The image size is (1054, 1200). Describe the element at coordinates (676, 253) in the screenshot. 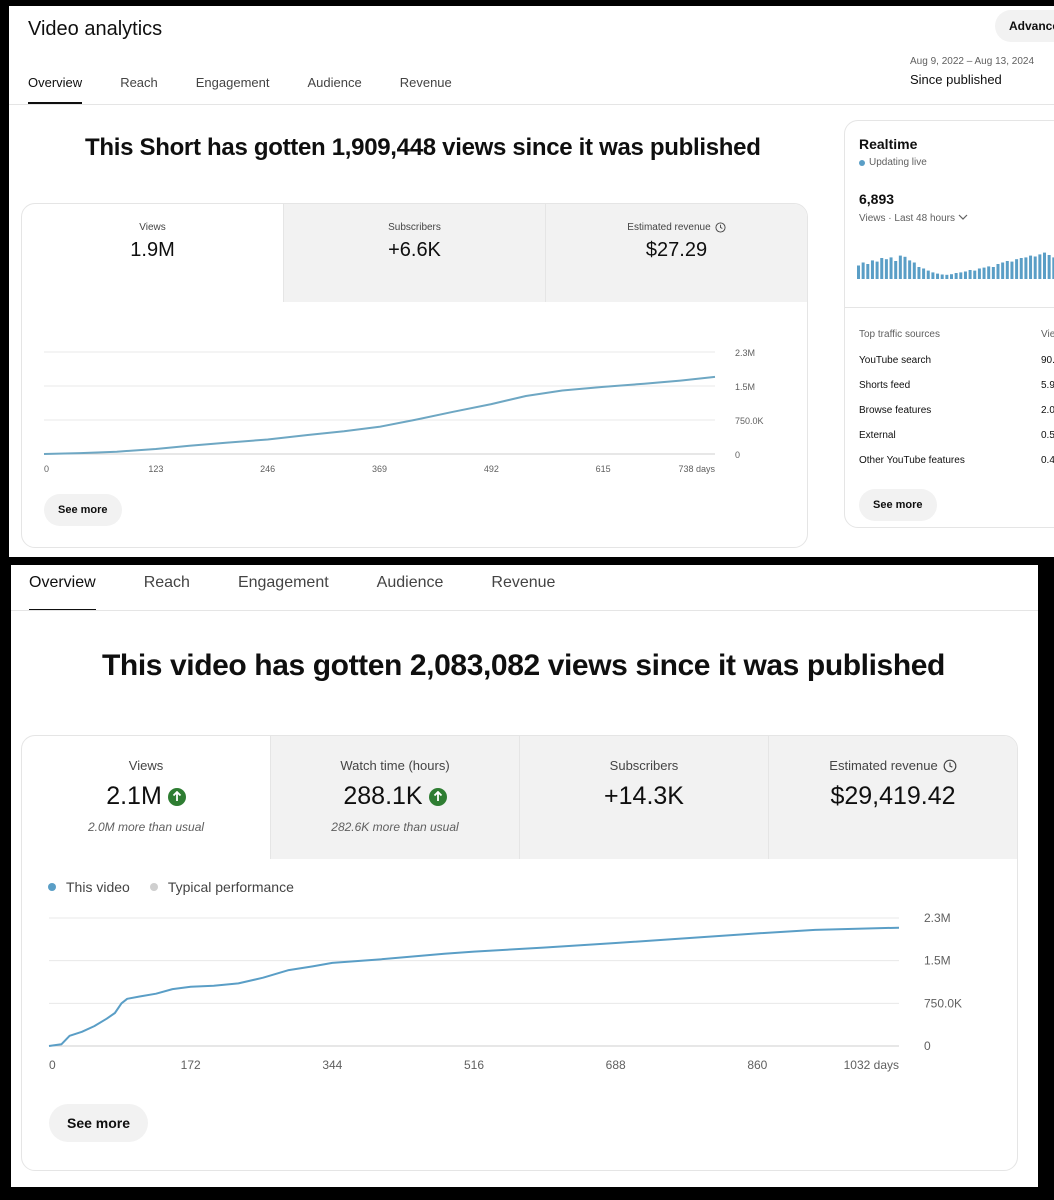

I see `metric-estimated-revenue: Estimated revenue $27.29` at that location.